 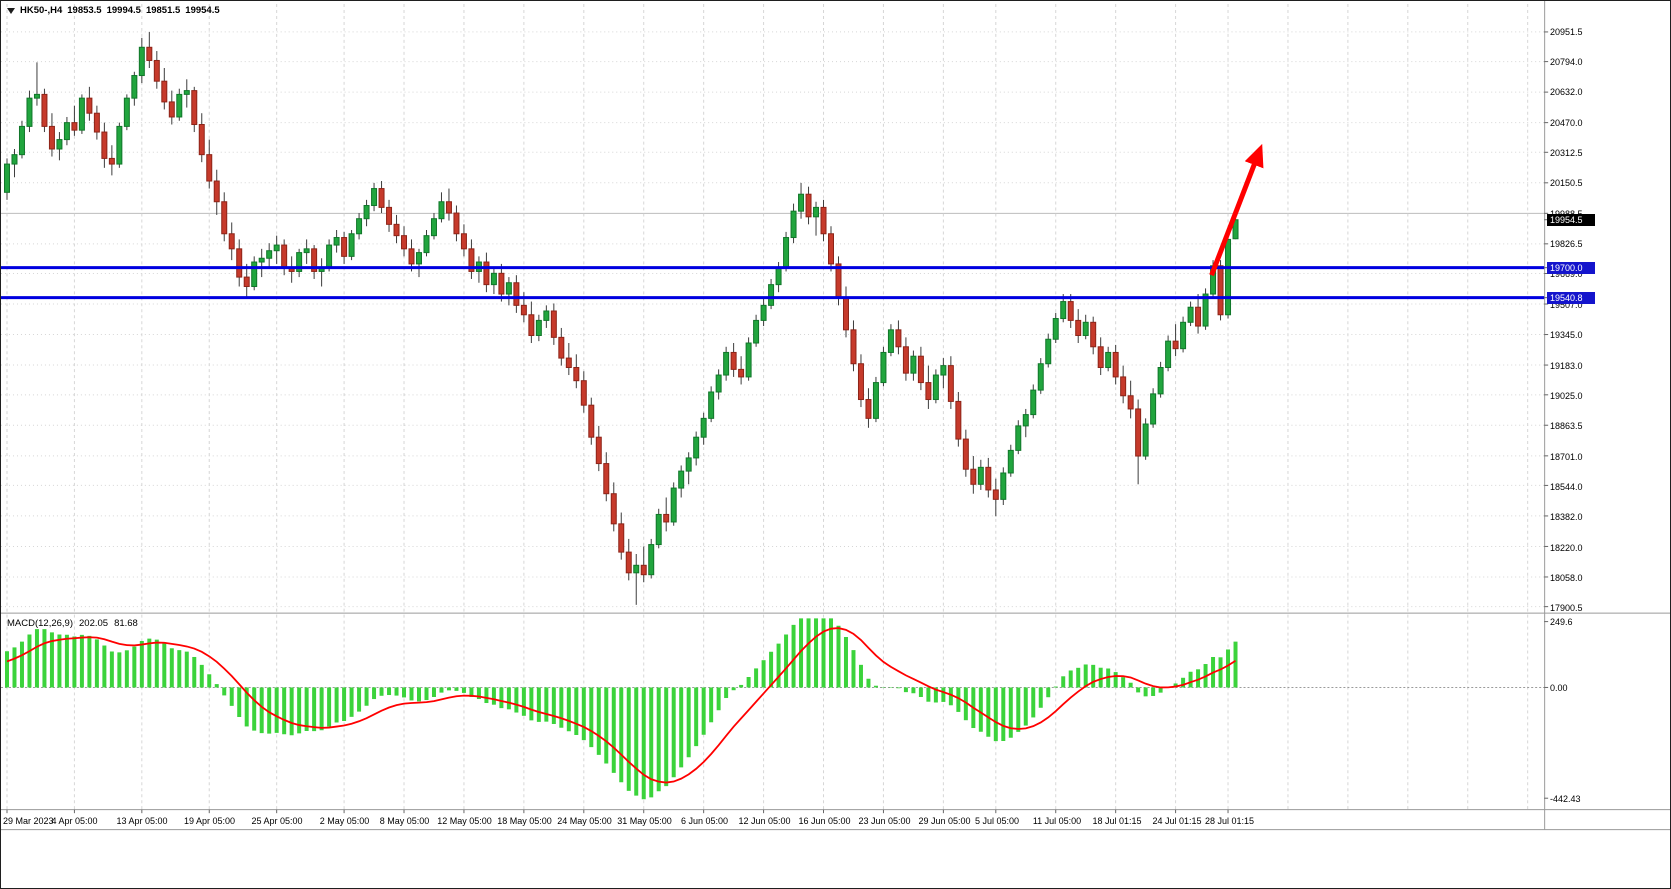 What do you see at coordinates (824, 821) in the screenshot?
I see `time-axis-label: 16 Jun 05:00` at bounding box center [824, 821].